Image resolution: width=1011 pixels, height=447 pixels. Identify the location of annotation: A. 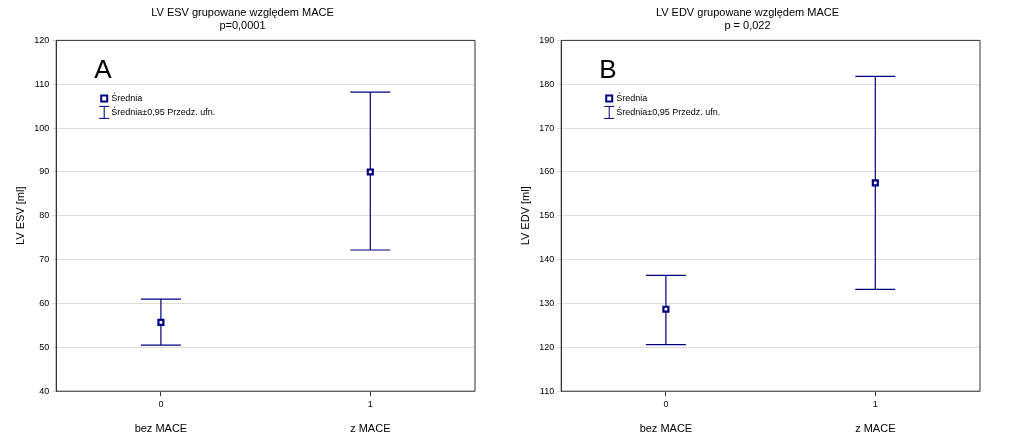
(103, 68).